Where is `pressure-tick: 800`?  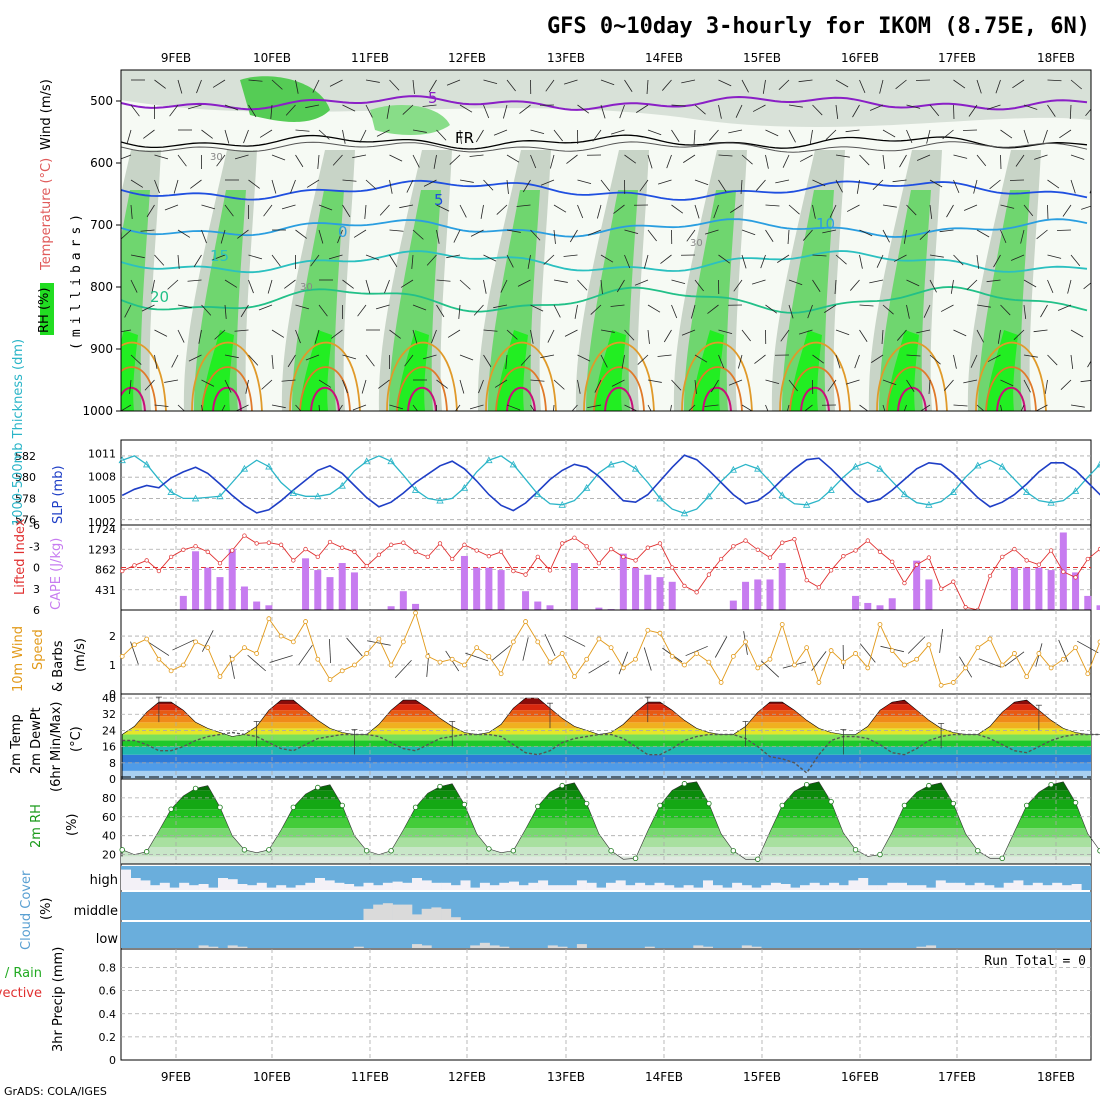
pressure-tick: 800 is located at coordinates (101, 287).